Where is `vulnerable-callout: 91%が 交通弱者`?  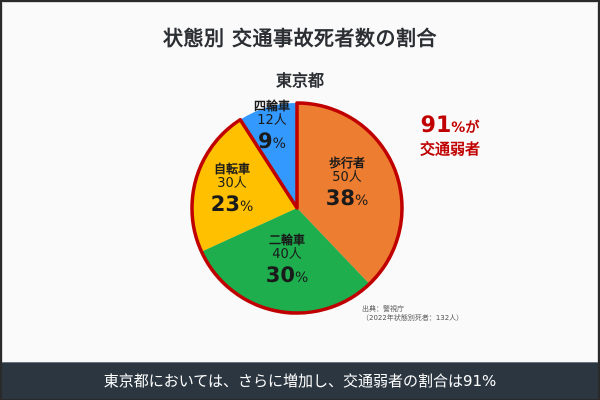 vulnerable-callout: 91%が 交通弱者 is located at coordinates (449, 135).